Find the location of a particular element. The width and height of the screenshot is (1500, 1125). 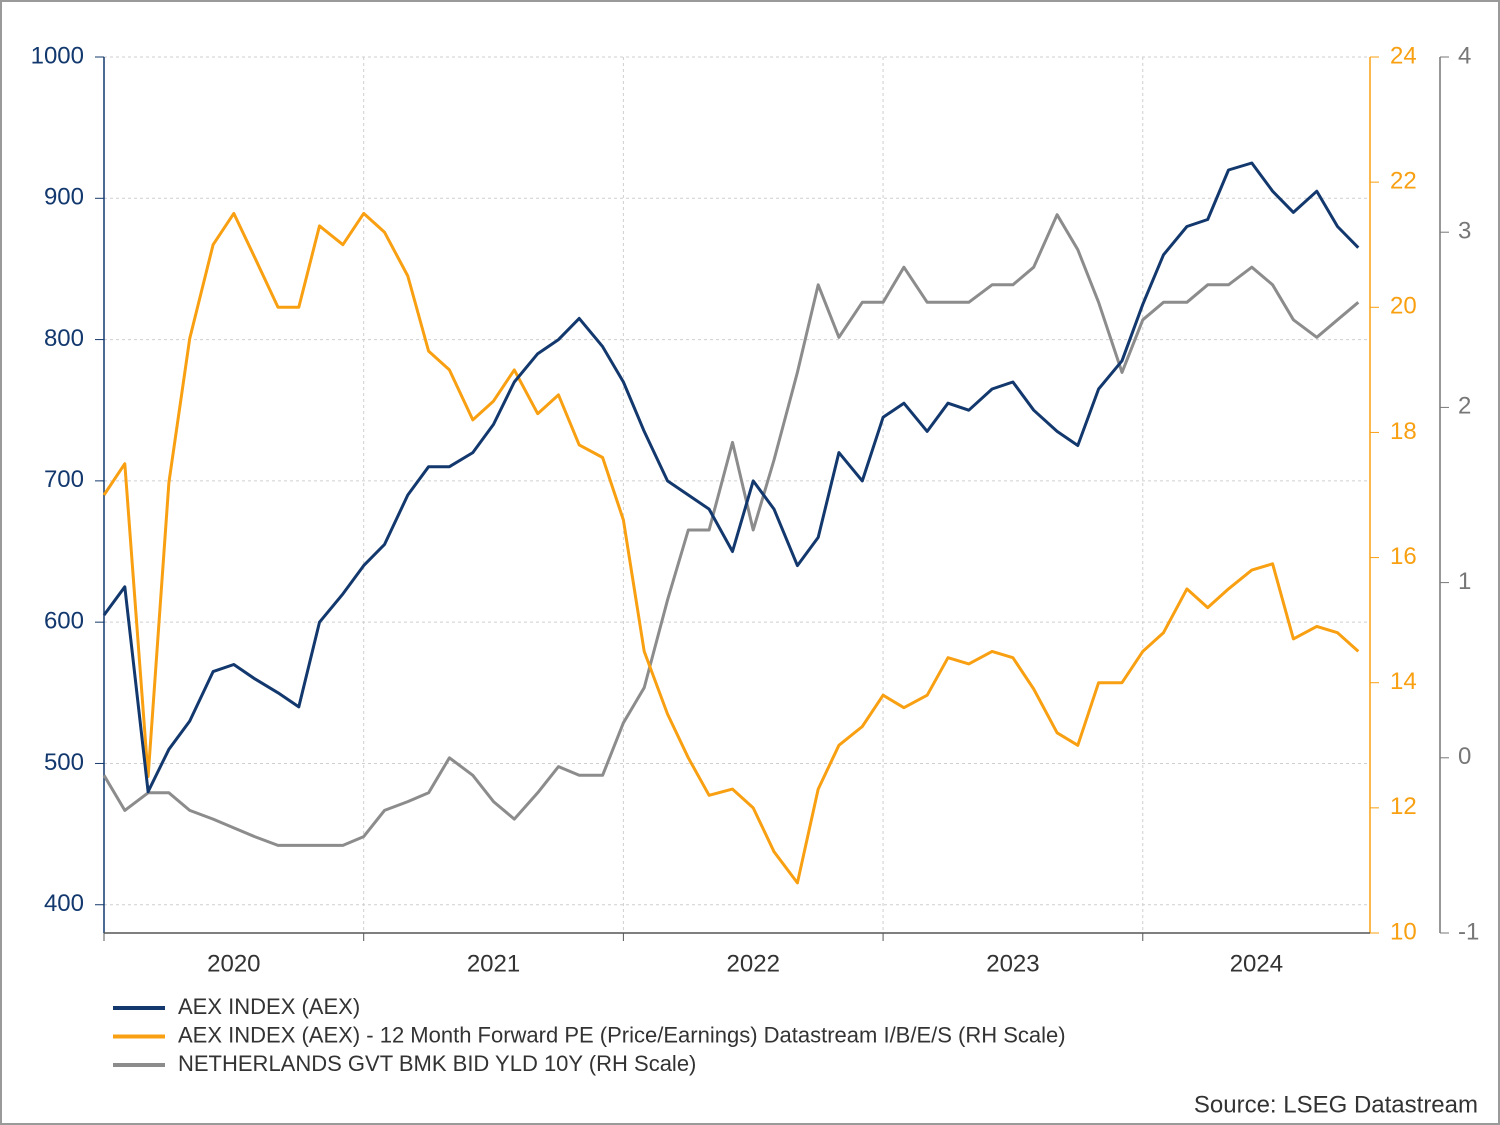

x-tick-label: 2020 is located at coordinates (233, 963).